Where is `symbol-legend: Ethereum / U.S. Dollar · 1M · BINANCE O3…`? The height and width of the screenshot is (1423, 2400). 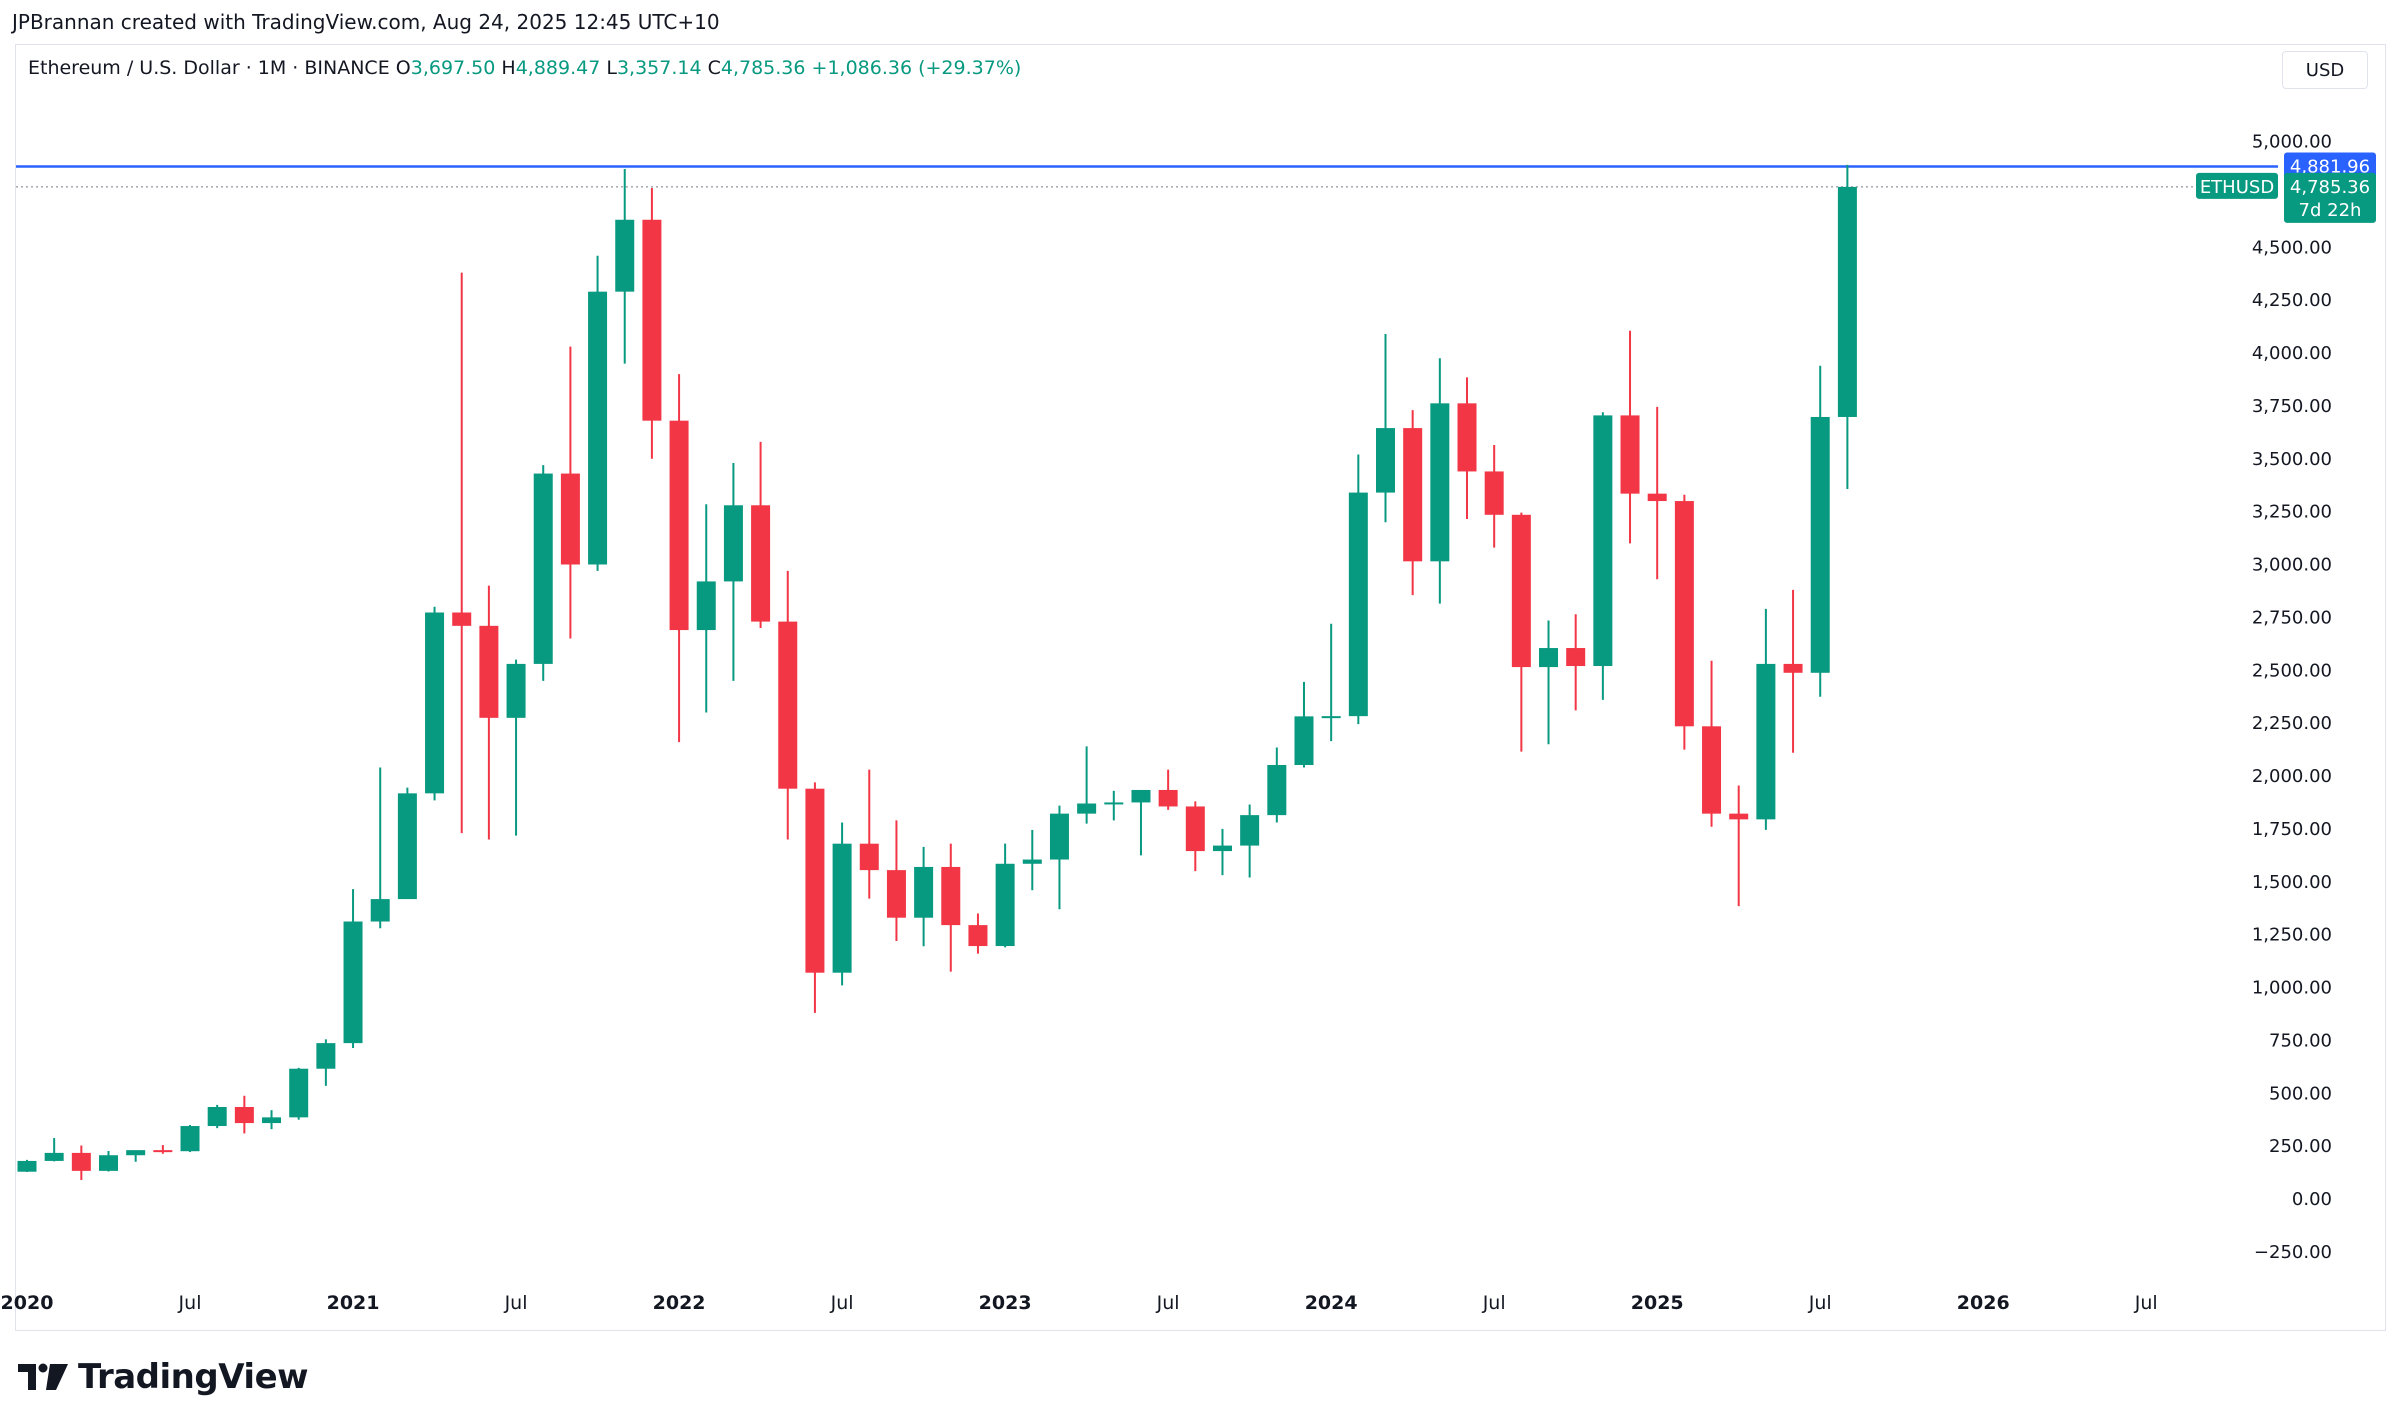
symbol-legend: Ethereum / U.S. Dollar · 1M · BINANCE O3… is located at coordinates (524, 68).